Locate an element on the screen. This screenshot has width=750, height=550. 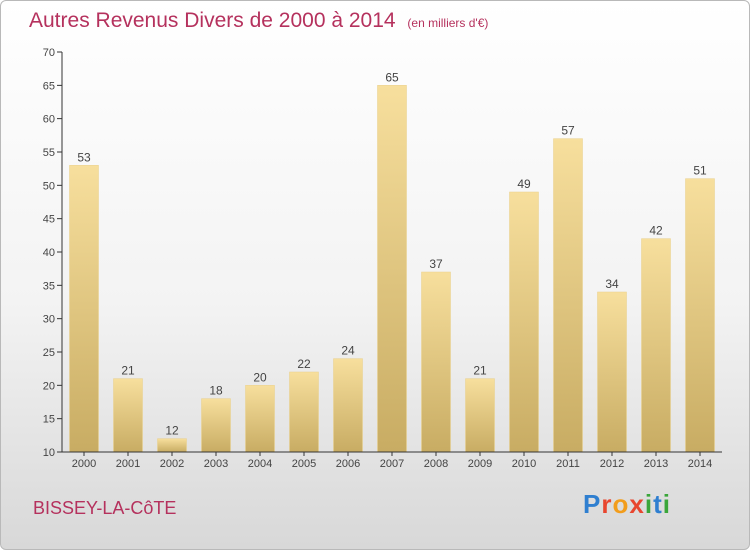
x-tick-label: 2006 is located at coordinates (348, 464).